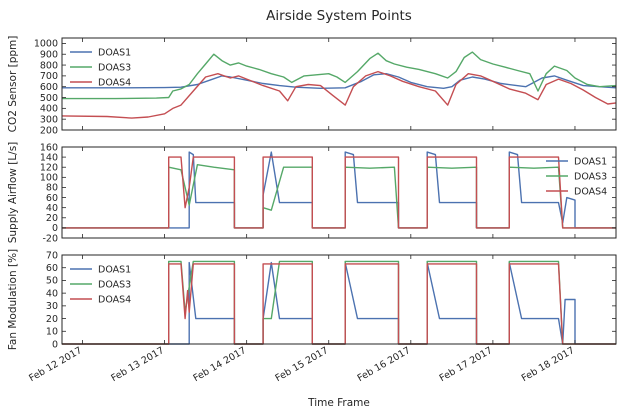 Image resolution: width=625 pixels, height=415 pixels. What do you see at coordinates (55, 364) in the screenshot?
I see `x-tick-label: Feb 12 2017` at bounding box center [55, 364].